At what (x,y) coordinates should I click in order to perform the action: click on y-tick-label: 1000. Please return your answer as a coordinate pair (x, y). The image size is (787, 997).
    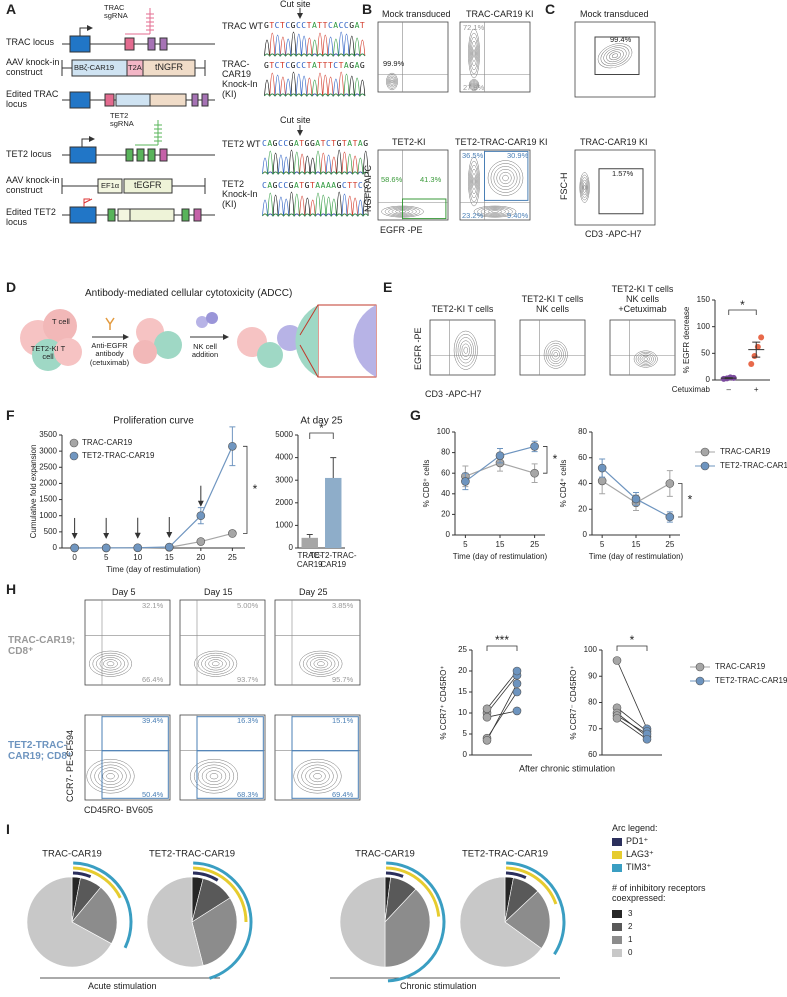
    Looking at the image, I should click on (284, 525).